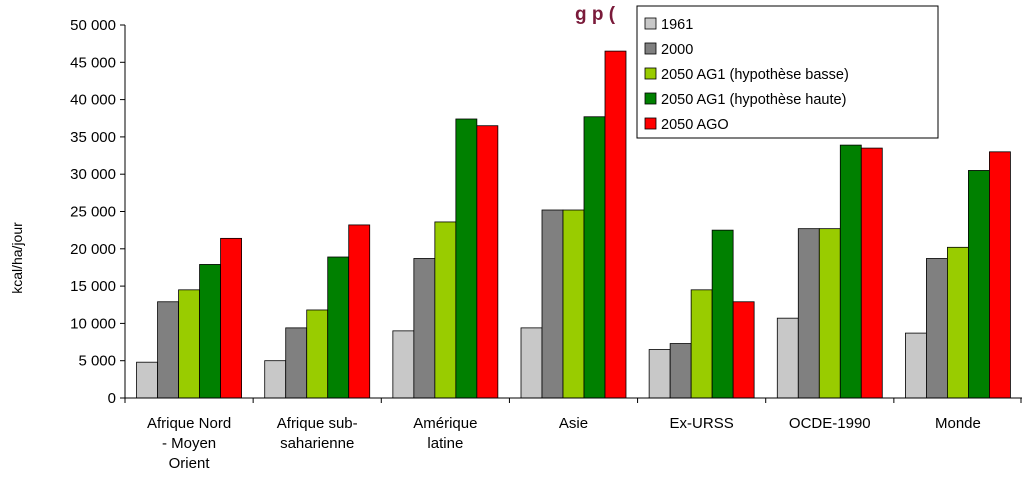 Image resolution: width=1022 pixels, height=478 pixels. What do you see at coordinates (93, 212) in the screenshot?
I see `y-tick-label: 25 000` at bounding box center [93, 212].